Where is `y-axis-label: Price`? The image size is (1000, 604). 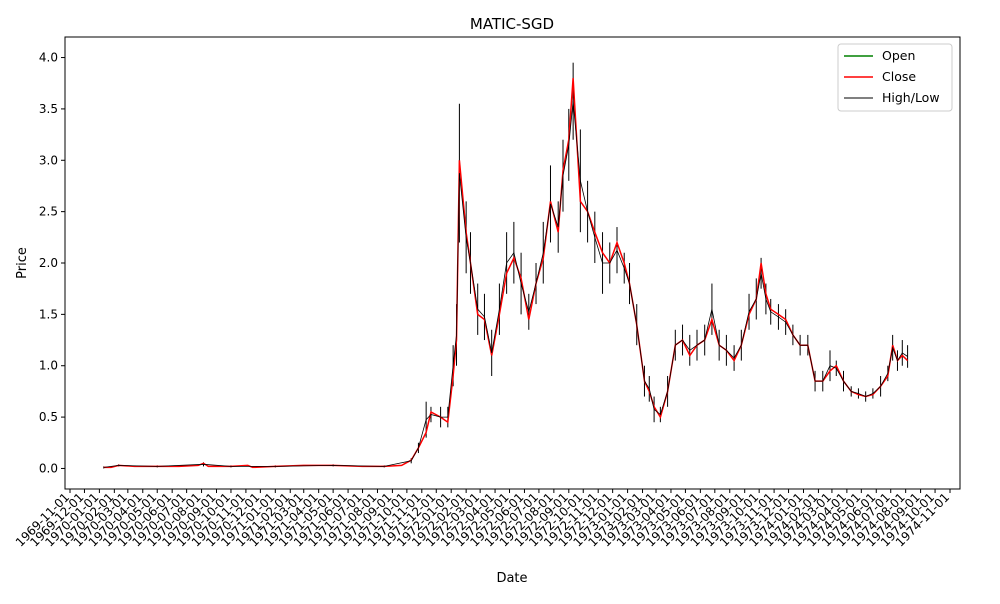
y-axis-label: Price is located at coordinates (22, 263).